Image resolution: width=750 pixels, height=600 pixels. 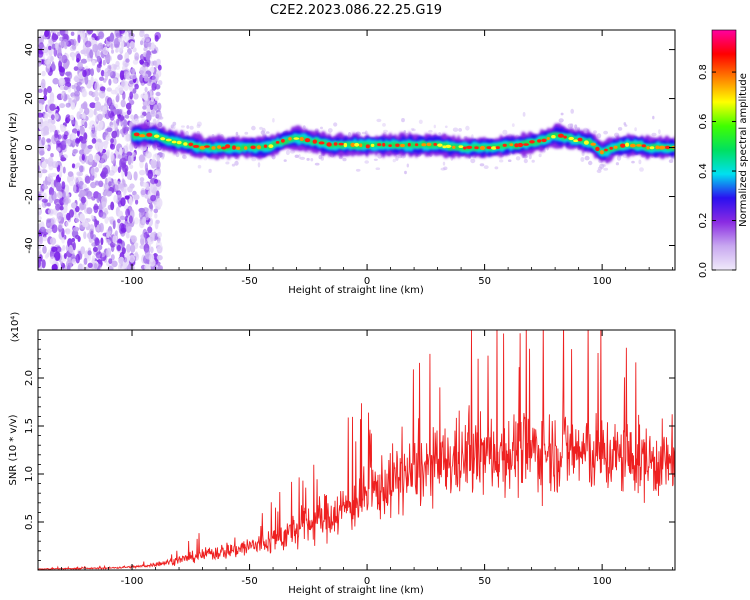 I want to click on snr-x-tick-label: 100, so click(x=602, y=581).